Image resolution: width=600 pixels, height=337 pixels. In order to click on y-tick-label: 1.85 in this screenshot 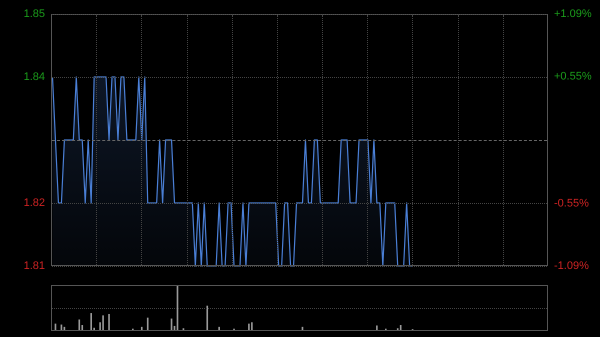, I will do `click(34, 14)`.